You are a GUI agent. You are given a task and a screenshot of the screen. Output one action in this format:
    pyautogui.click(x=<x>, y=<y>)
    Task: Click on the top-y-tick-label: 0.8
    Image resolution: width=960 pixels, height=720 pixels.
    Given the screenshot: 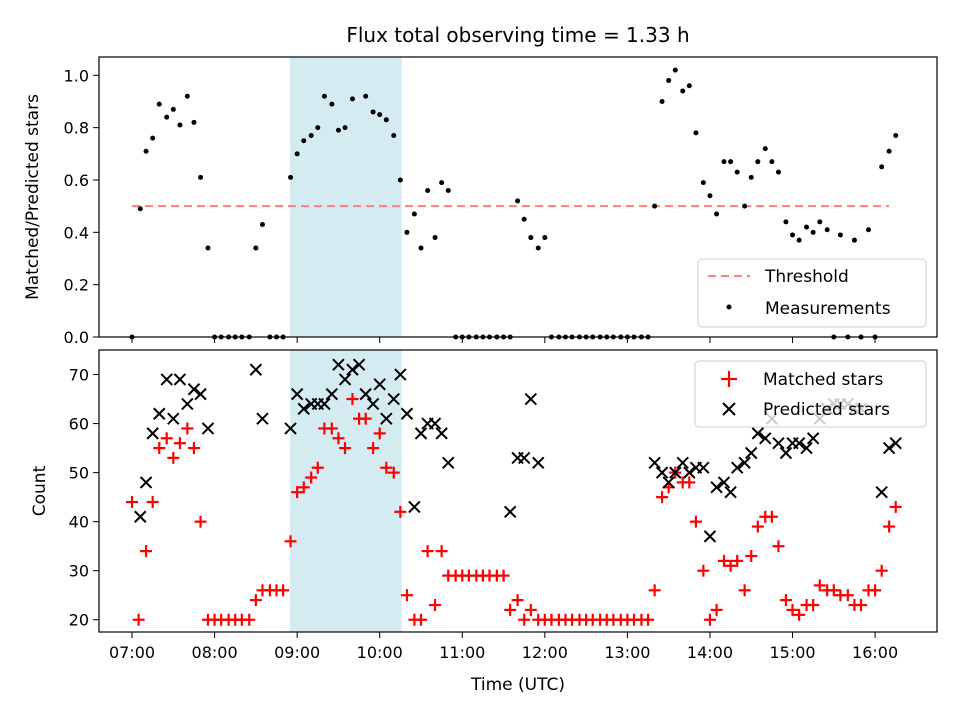 What is the action you would take?
    pyautogui.click(x=76, y=128)
    